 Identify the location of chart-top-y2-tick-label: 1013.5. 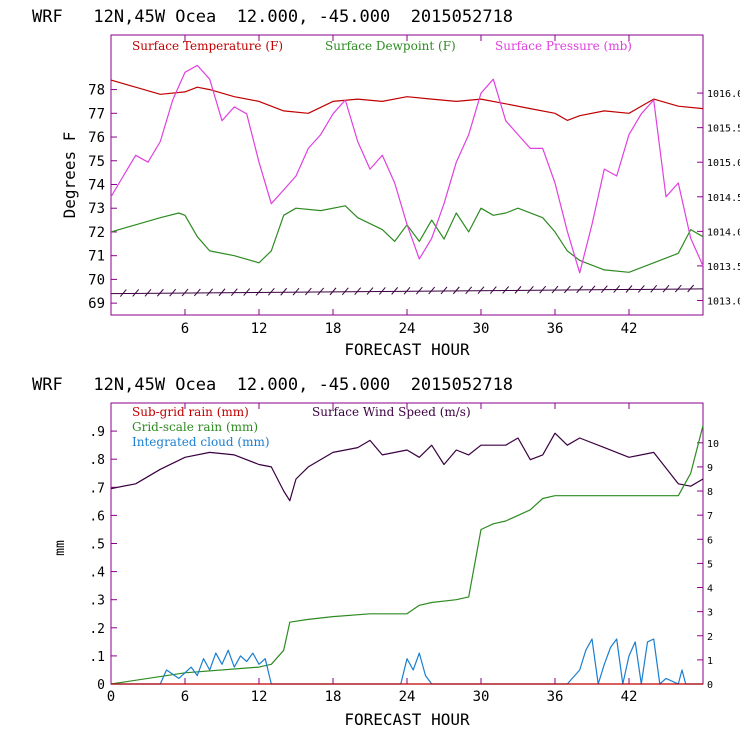
(723, 267).